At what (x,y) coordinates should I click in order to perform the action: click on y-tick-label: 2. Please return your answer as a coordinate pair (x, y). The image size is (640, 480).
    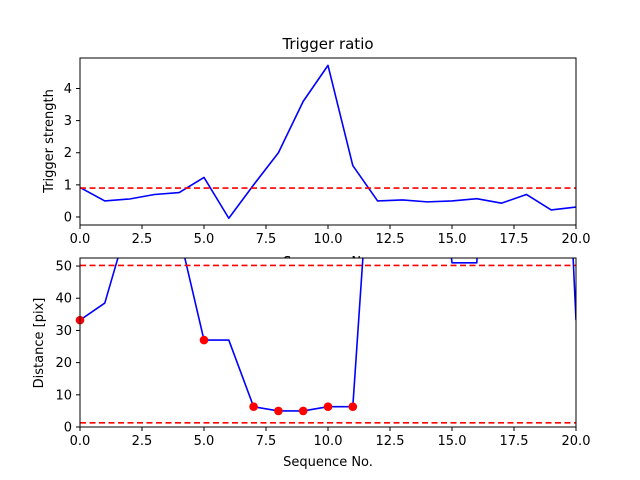
    Looking at the image, I should click on (68, 153).